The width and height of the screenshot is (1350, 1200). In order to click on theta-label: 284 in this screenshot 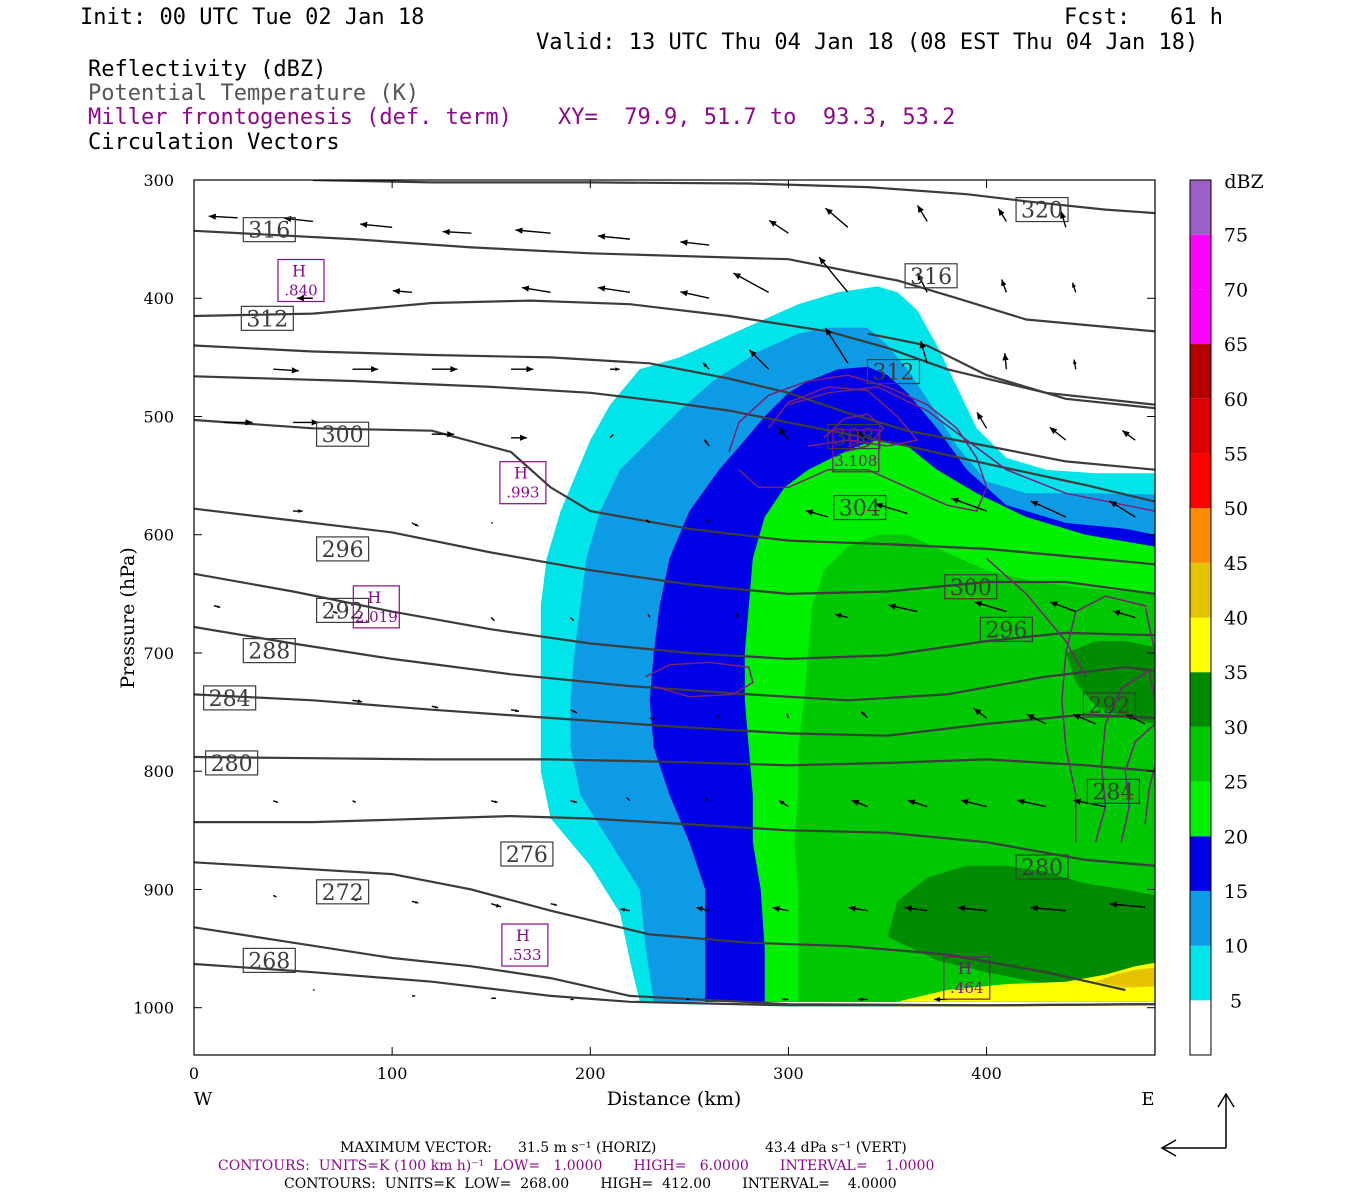, I will do `click(1113, 791)`.